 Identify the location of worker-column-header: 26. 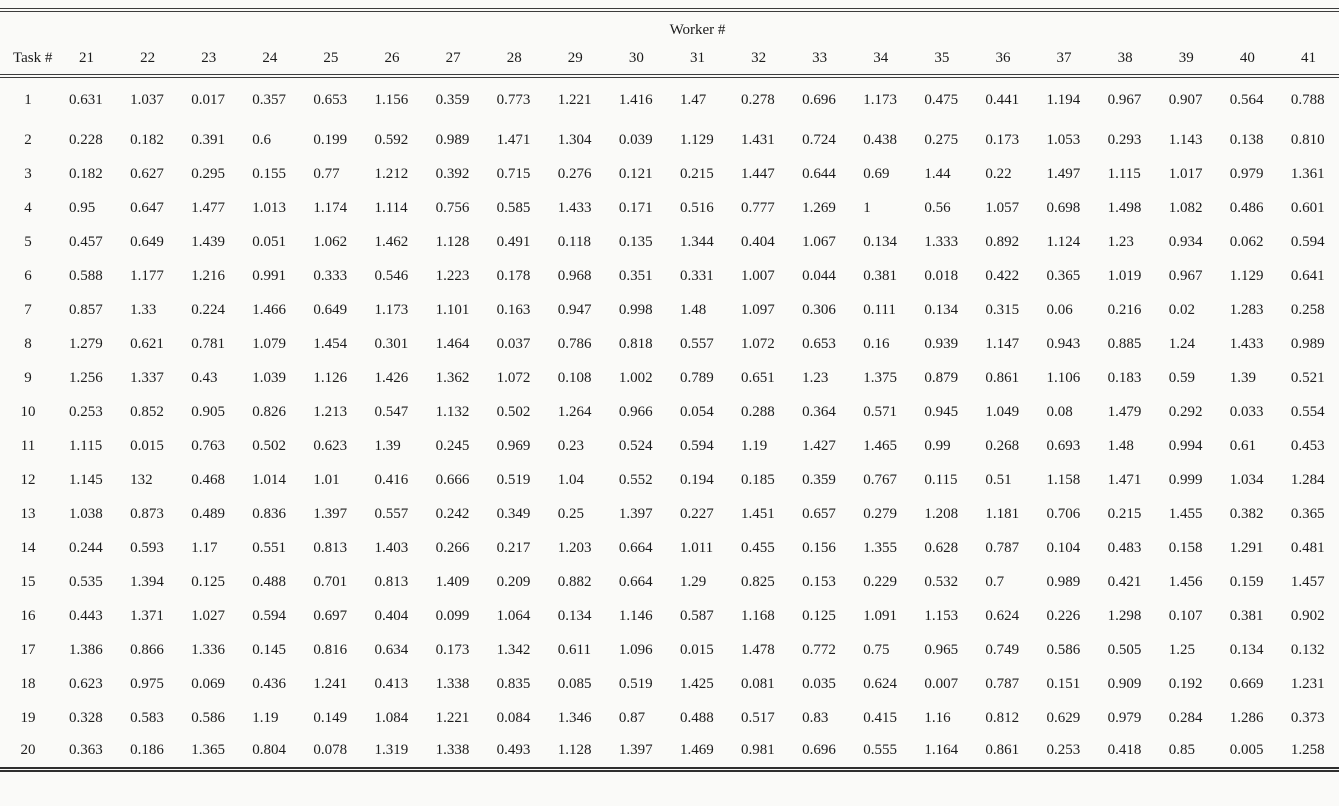
(392, 60).